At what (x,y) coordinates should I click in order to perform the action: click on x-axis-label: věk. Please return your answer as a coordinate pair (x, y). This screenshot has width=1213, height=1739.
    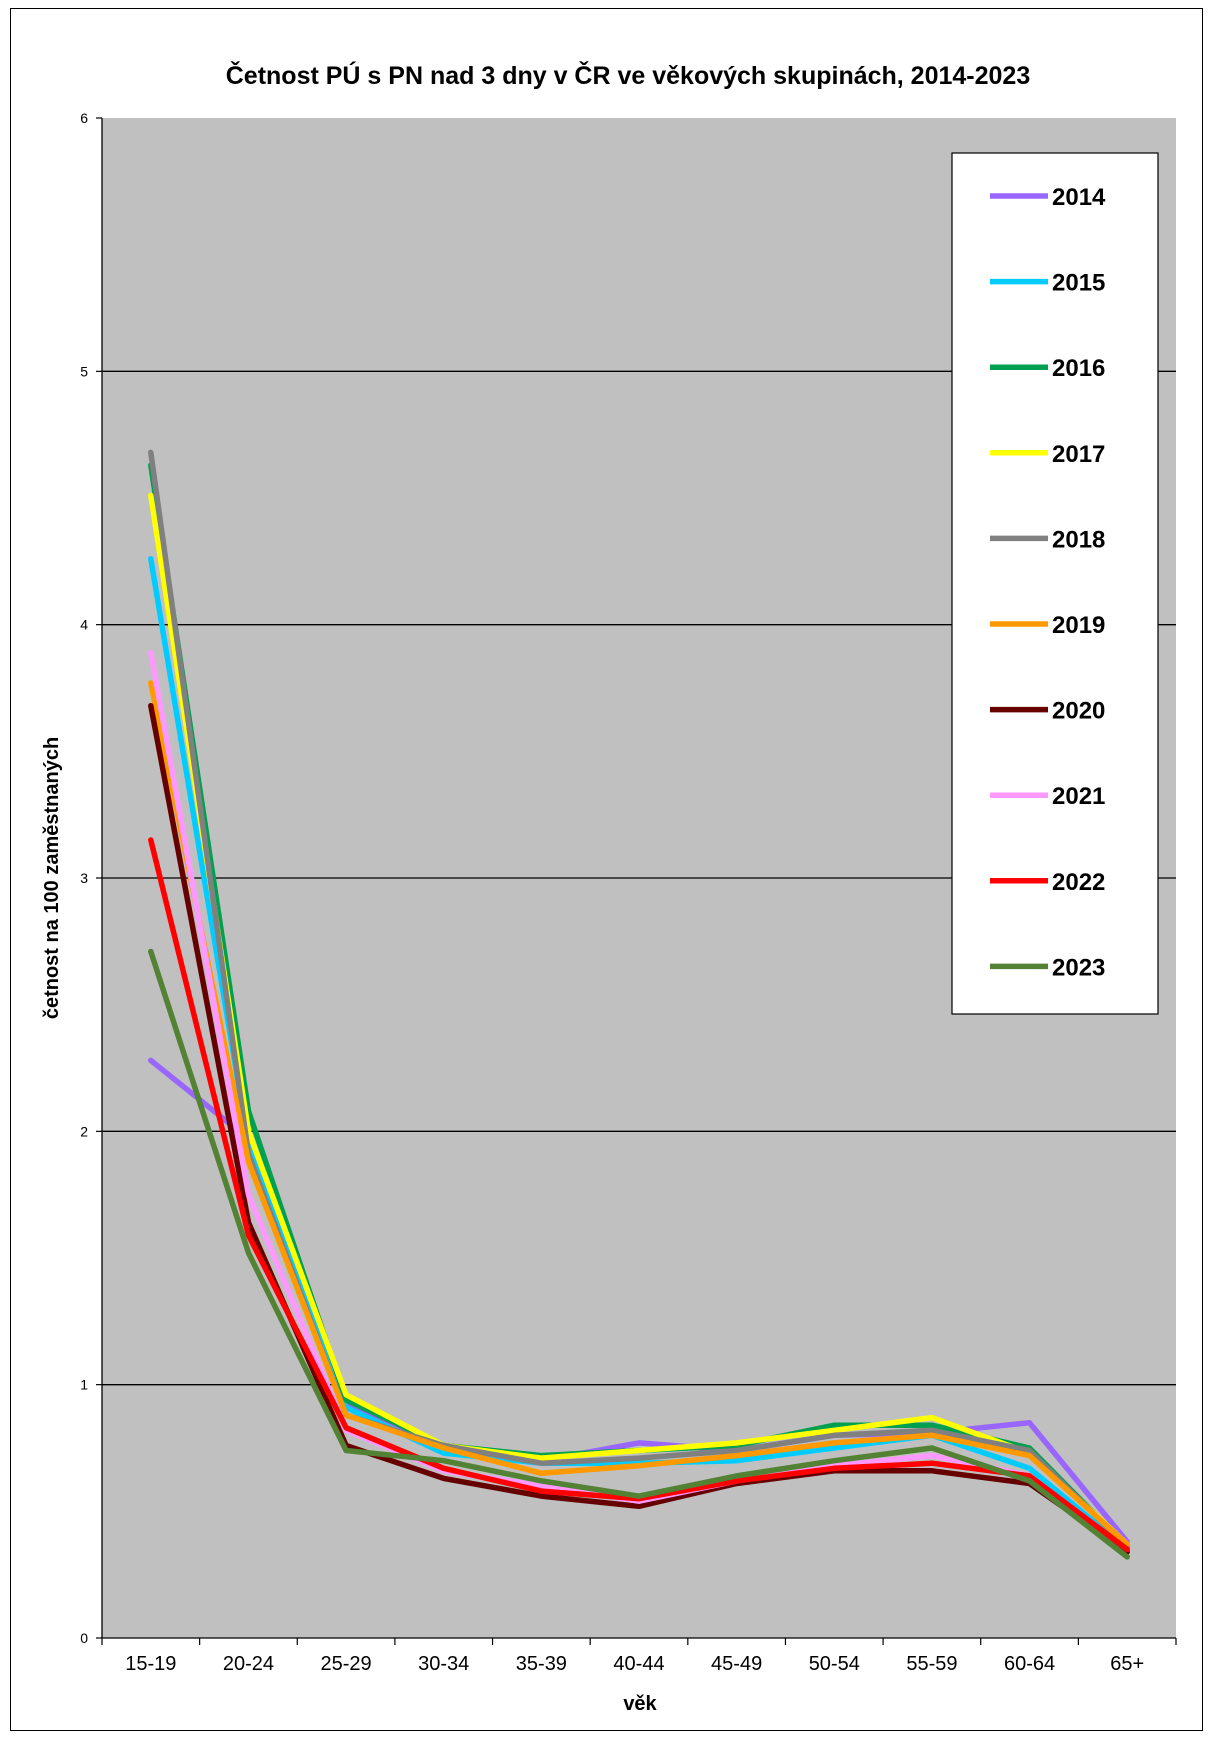
    Looking at the image, I should click on (640, 1704).